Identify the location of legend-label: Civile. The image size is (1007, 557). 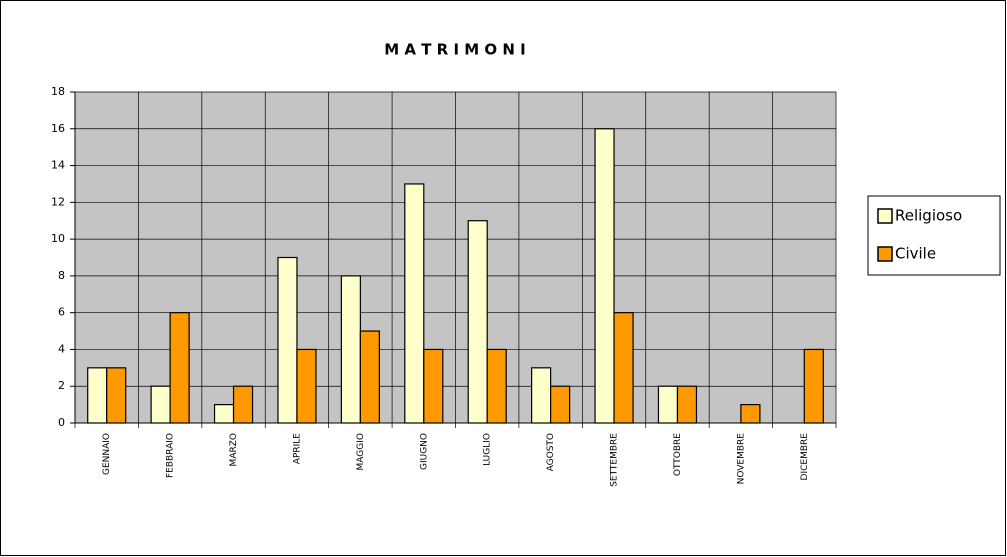
(915, 254).